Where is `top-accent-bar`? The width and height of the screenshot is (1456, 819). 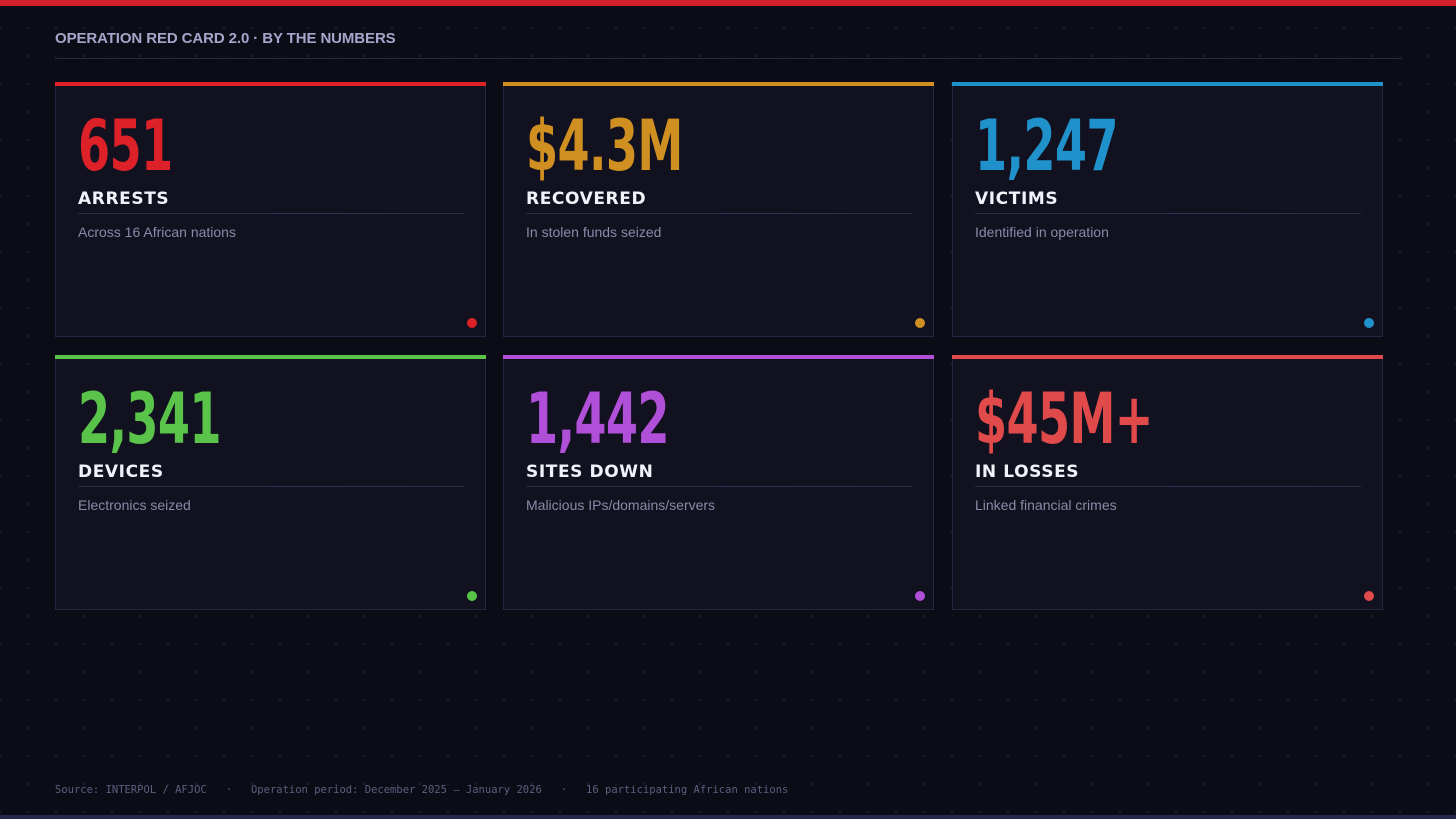 top-accent-bar is located at coordinates (728, 3).